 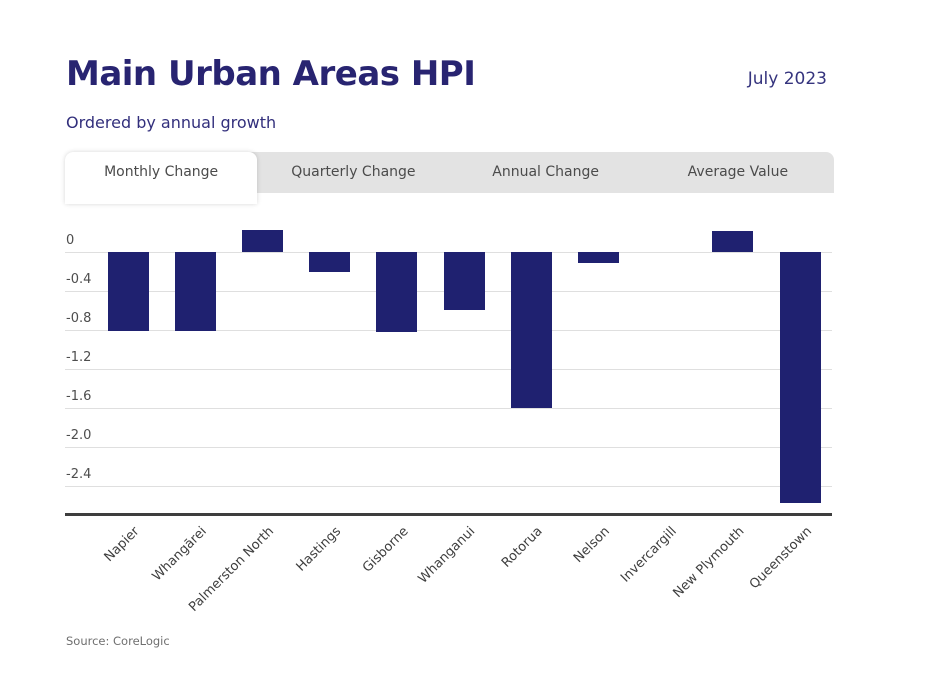 I want to click on tab-annual-change: Annual Change, so click(x=545, y=172).